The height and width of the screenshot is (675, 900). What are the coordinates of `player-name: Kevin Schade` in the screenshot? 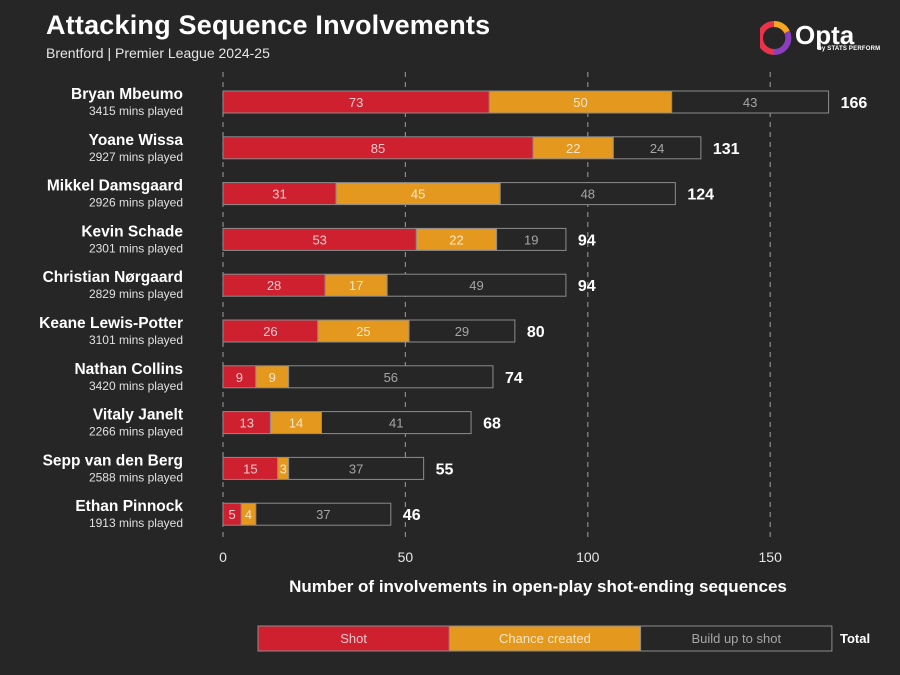 It's located at (132, 231).